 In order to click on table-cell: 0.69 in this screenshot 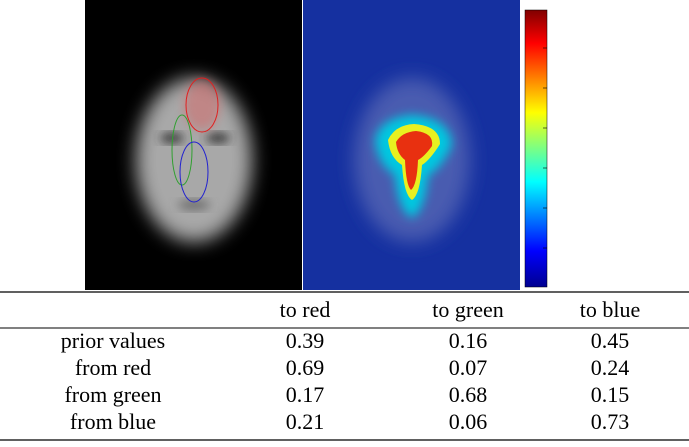, I will do `click(305, 367)`.